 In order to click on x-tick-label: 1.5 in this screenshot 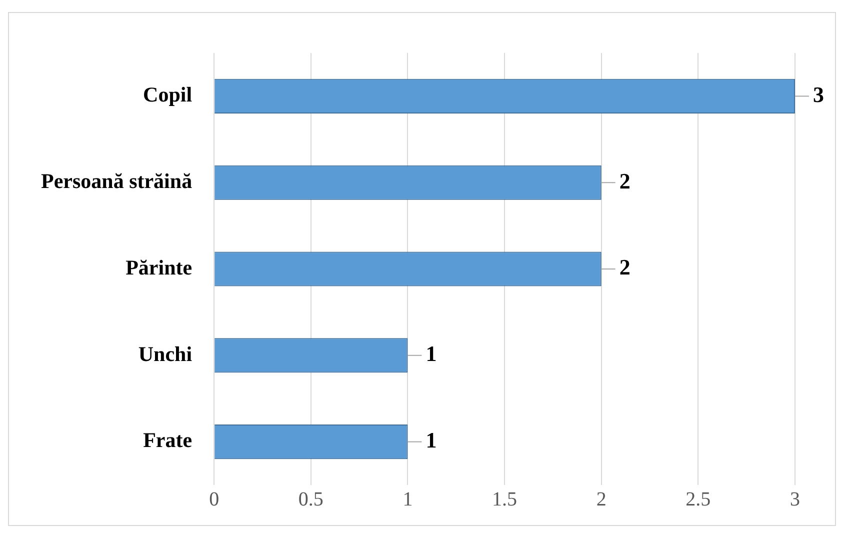, I will do `click(505, 499)`.